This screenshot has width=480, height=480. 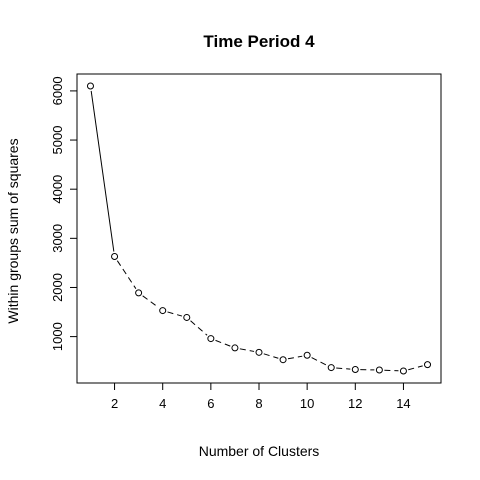 I want to click on y-axis: 1000 2000 3000 4000 5000 6000, so click(x=64, y=213).